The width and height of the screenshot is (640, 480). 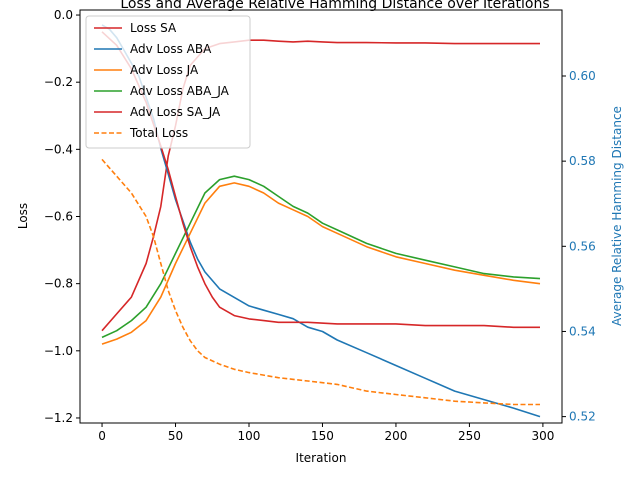 I want to click on x-tick-label: 0, so click(x=102, y=436).